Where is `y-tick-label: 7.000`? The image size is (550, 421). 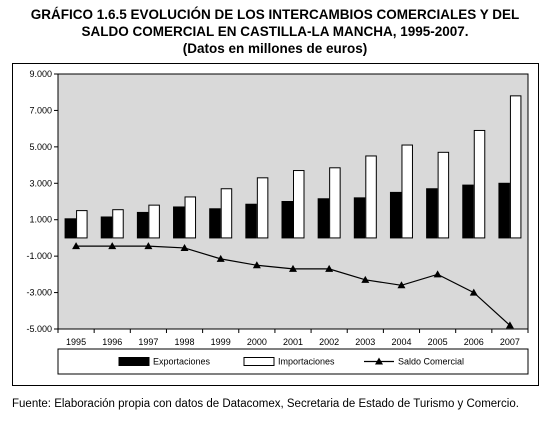
y-tick-label: 7.000 is located at coordinates (40, 110).